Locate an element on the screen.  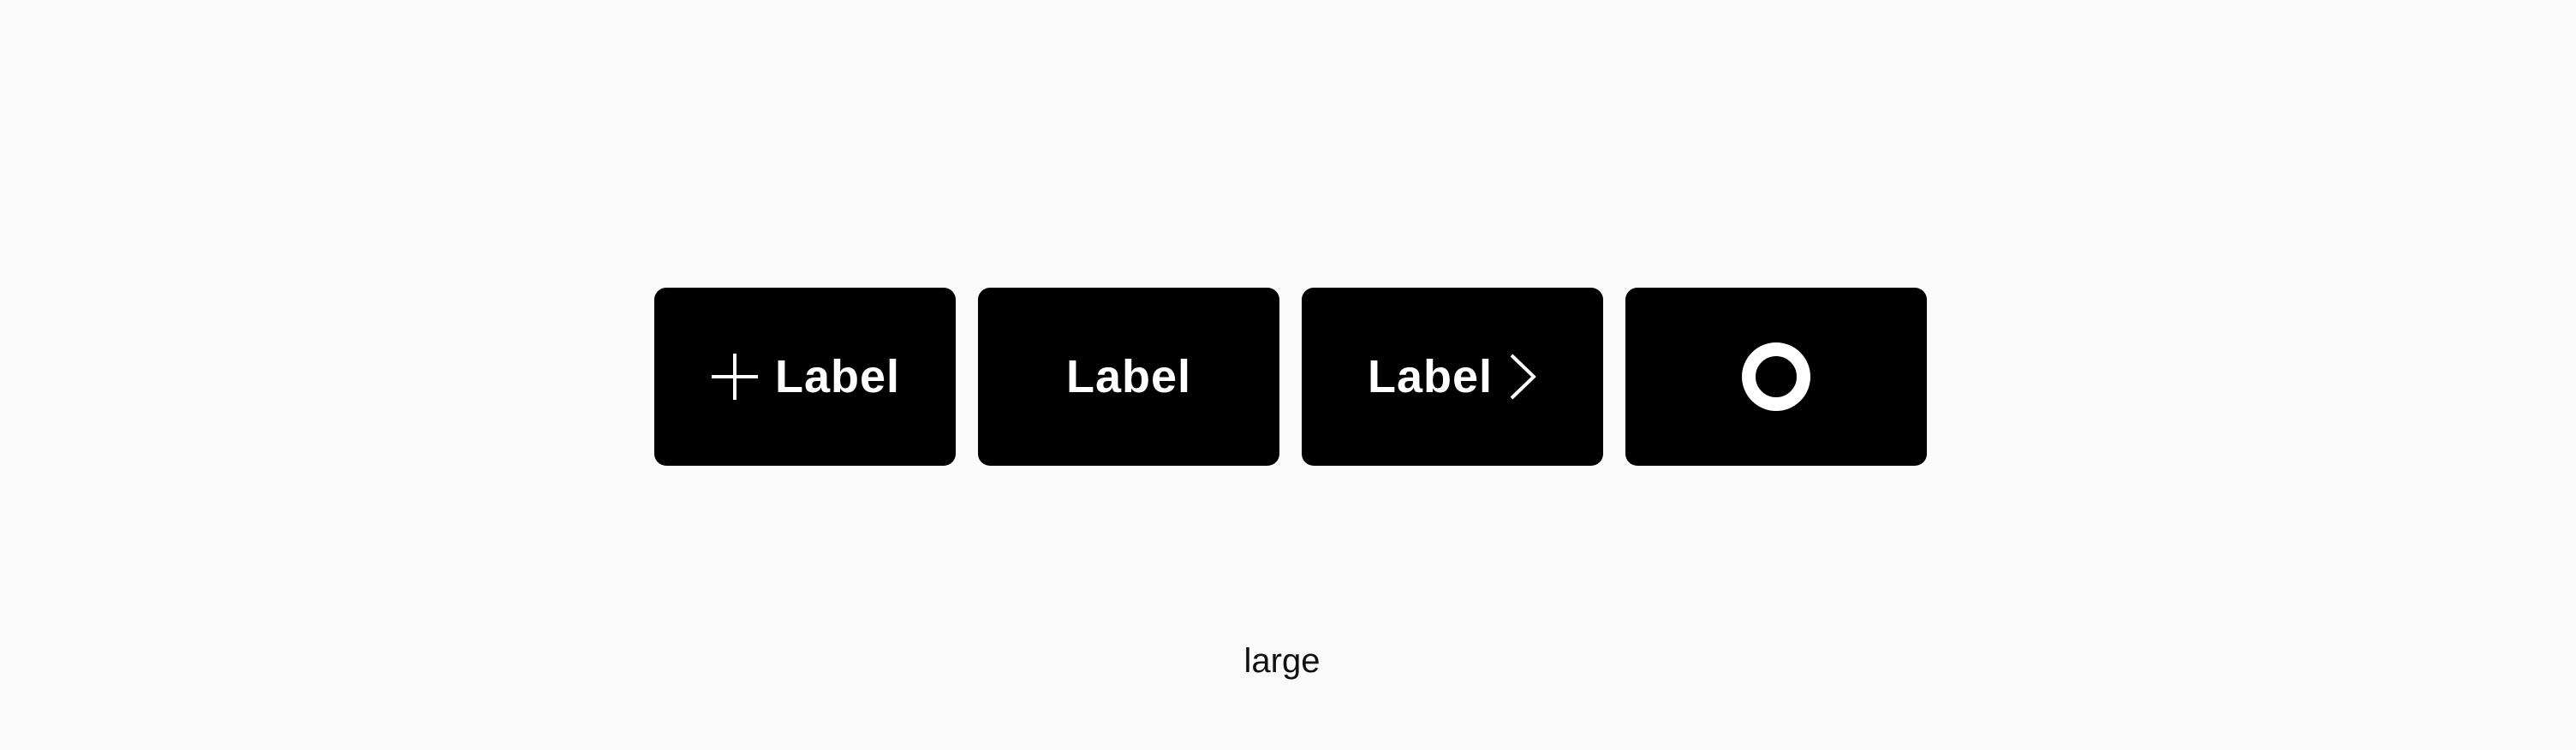
size-caption: large is located at coordinates (1282, 661).